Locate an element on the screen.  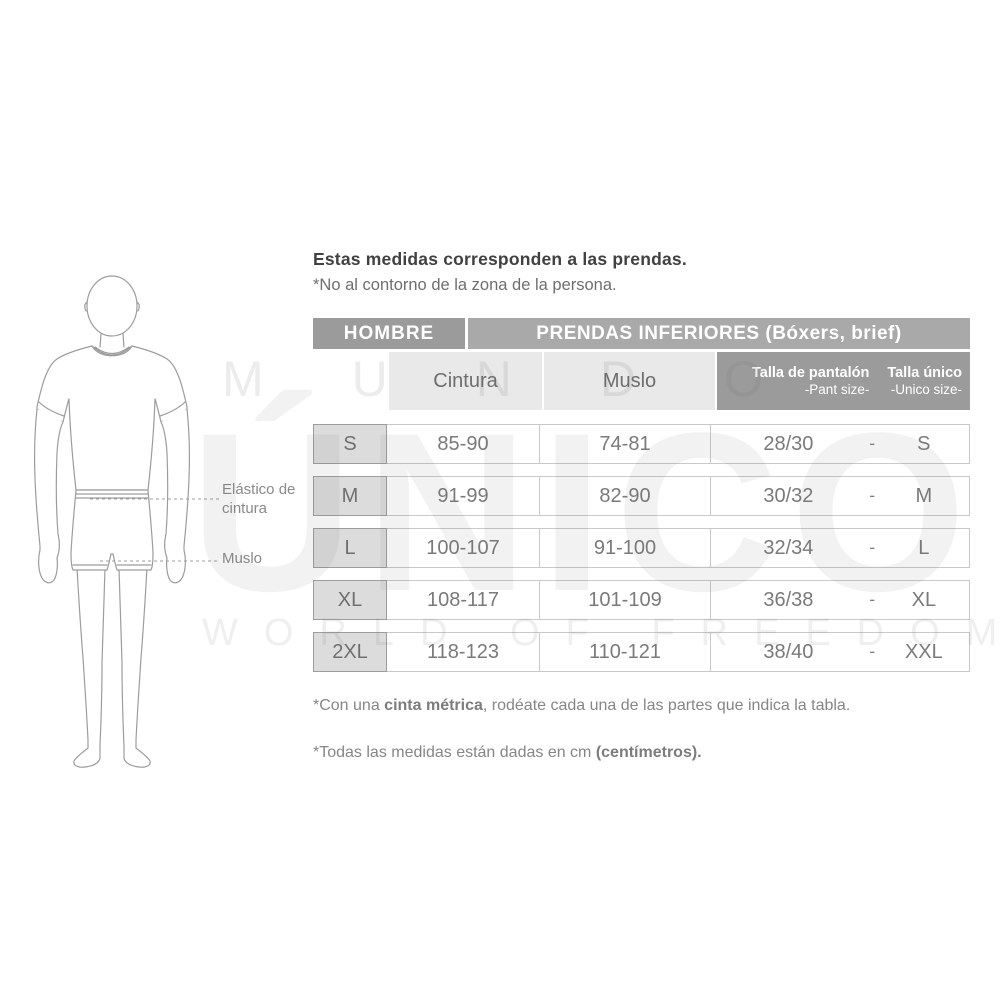
pant-size-value: 28/30 is located at coordinates (788, 443).